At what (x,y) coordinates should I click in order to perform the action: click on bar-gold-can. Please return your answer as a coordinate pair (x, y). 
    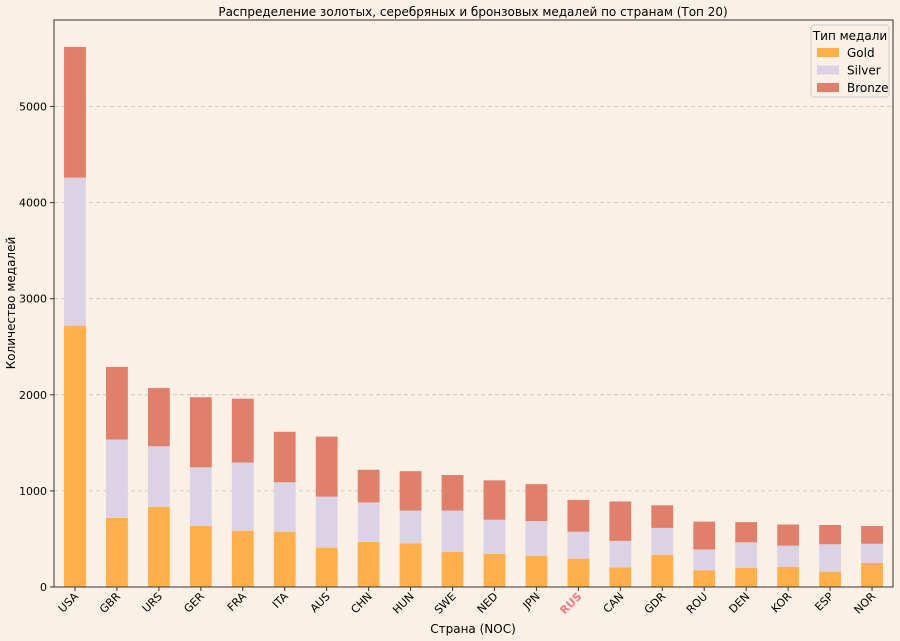
    Looking at the image, I should click on (620, 577).